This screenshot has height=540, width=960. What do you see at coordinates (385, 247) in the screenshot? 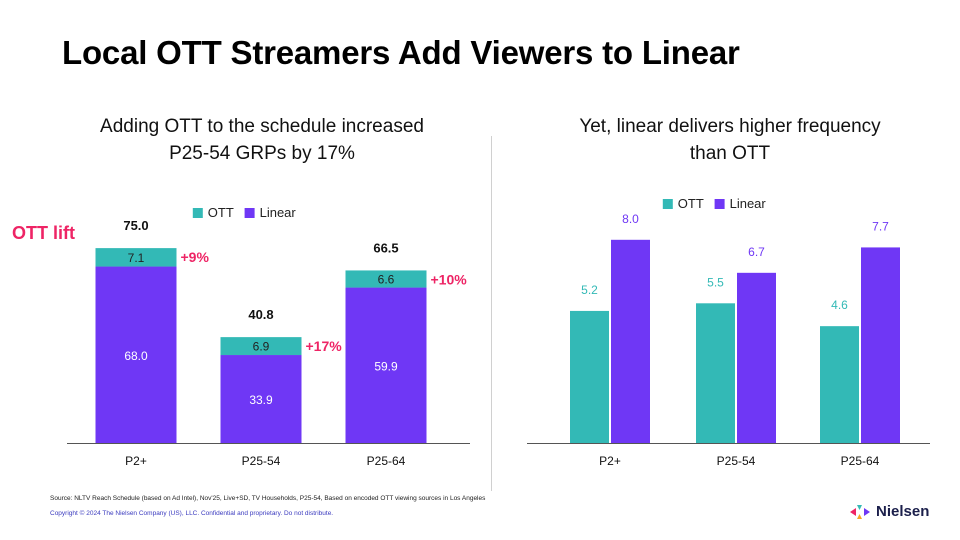
I see `total-label: 66.5` at bounding box center [385, 247].